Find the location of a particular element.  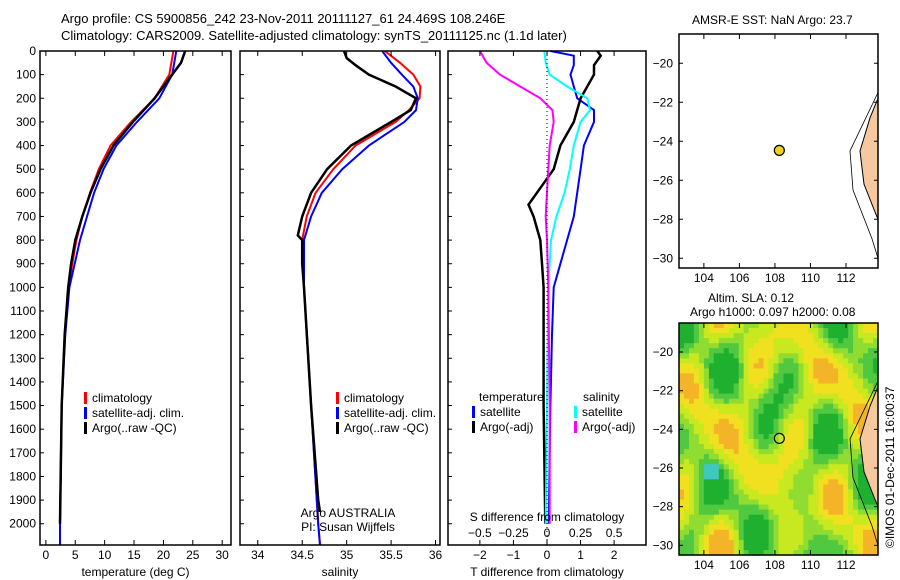

lat-tick-label: −24 is located at coordinates (663, 141).